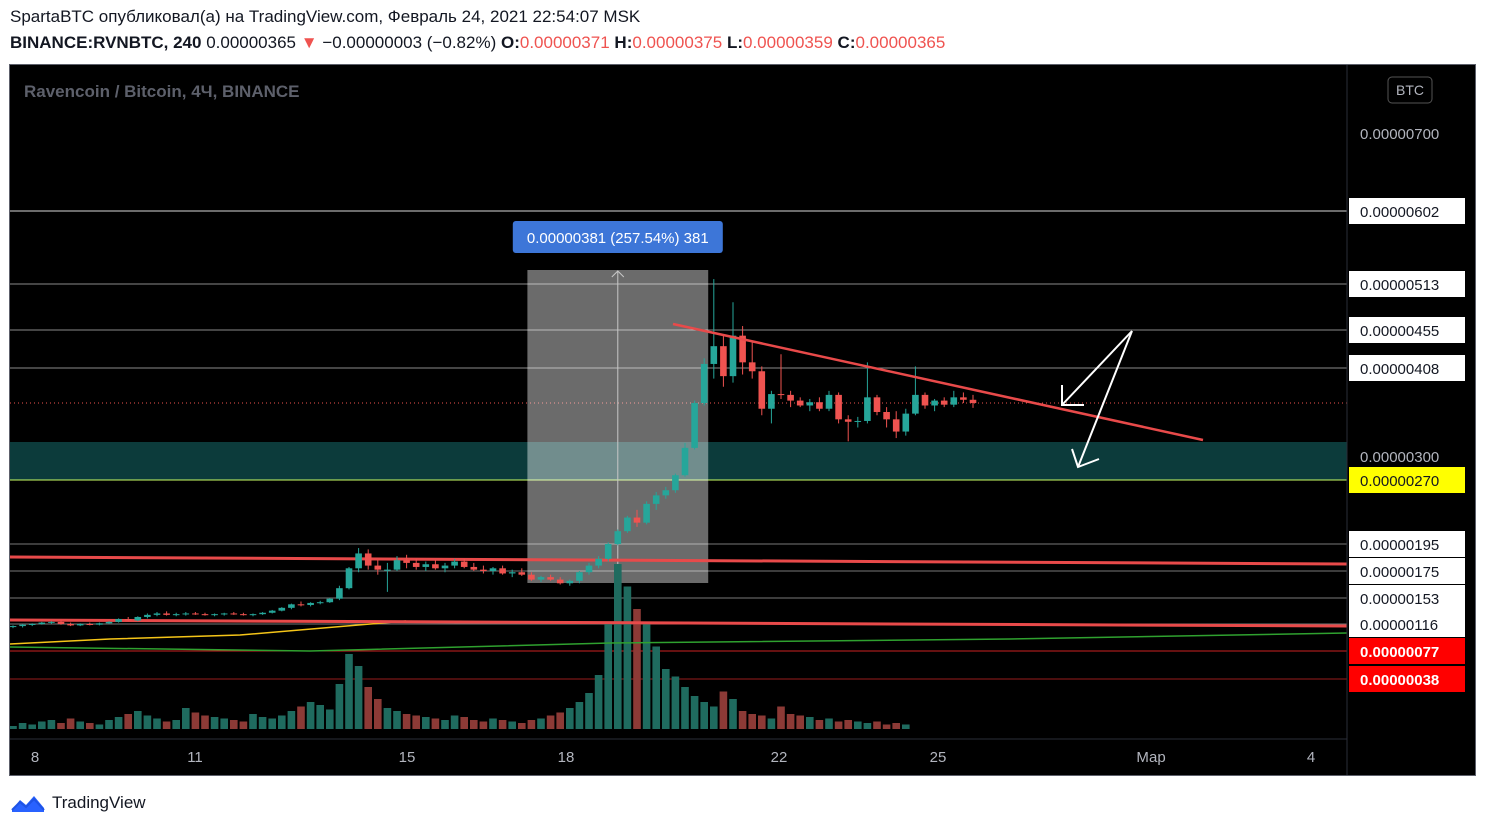 The width and height of the screenshot is (1486, 831). I want to click on x-tick-label: Мар, so click(1150, 757).